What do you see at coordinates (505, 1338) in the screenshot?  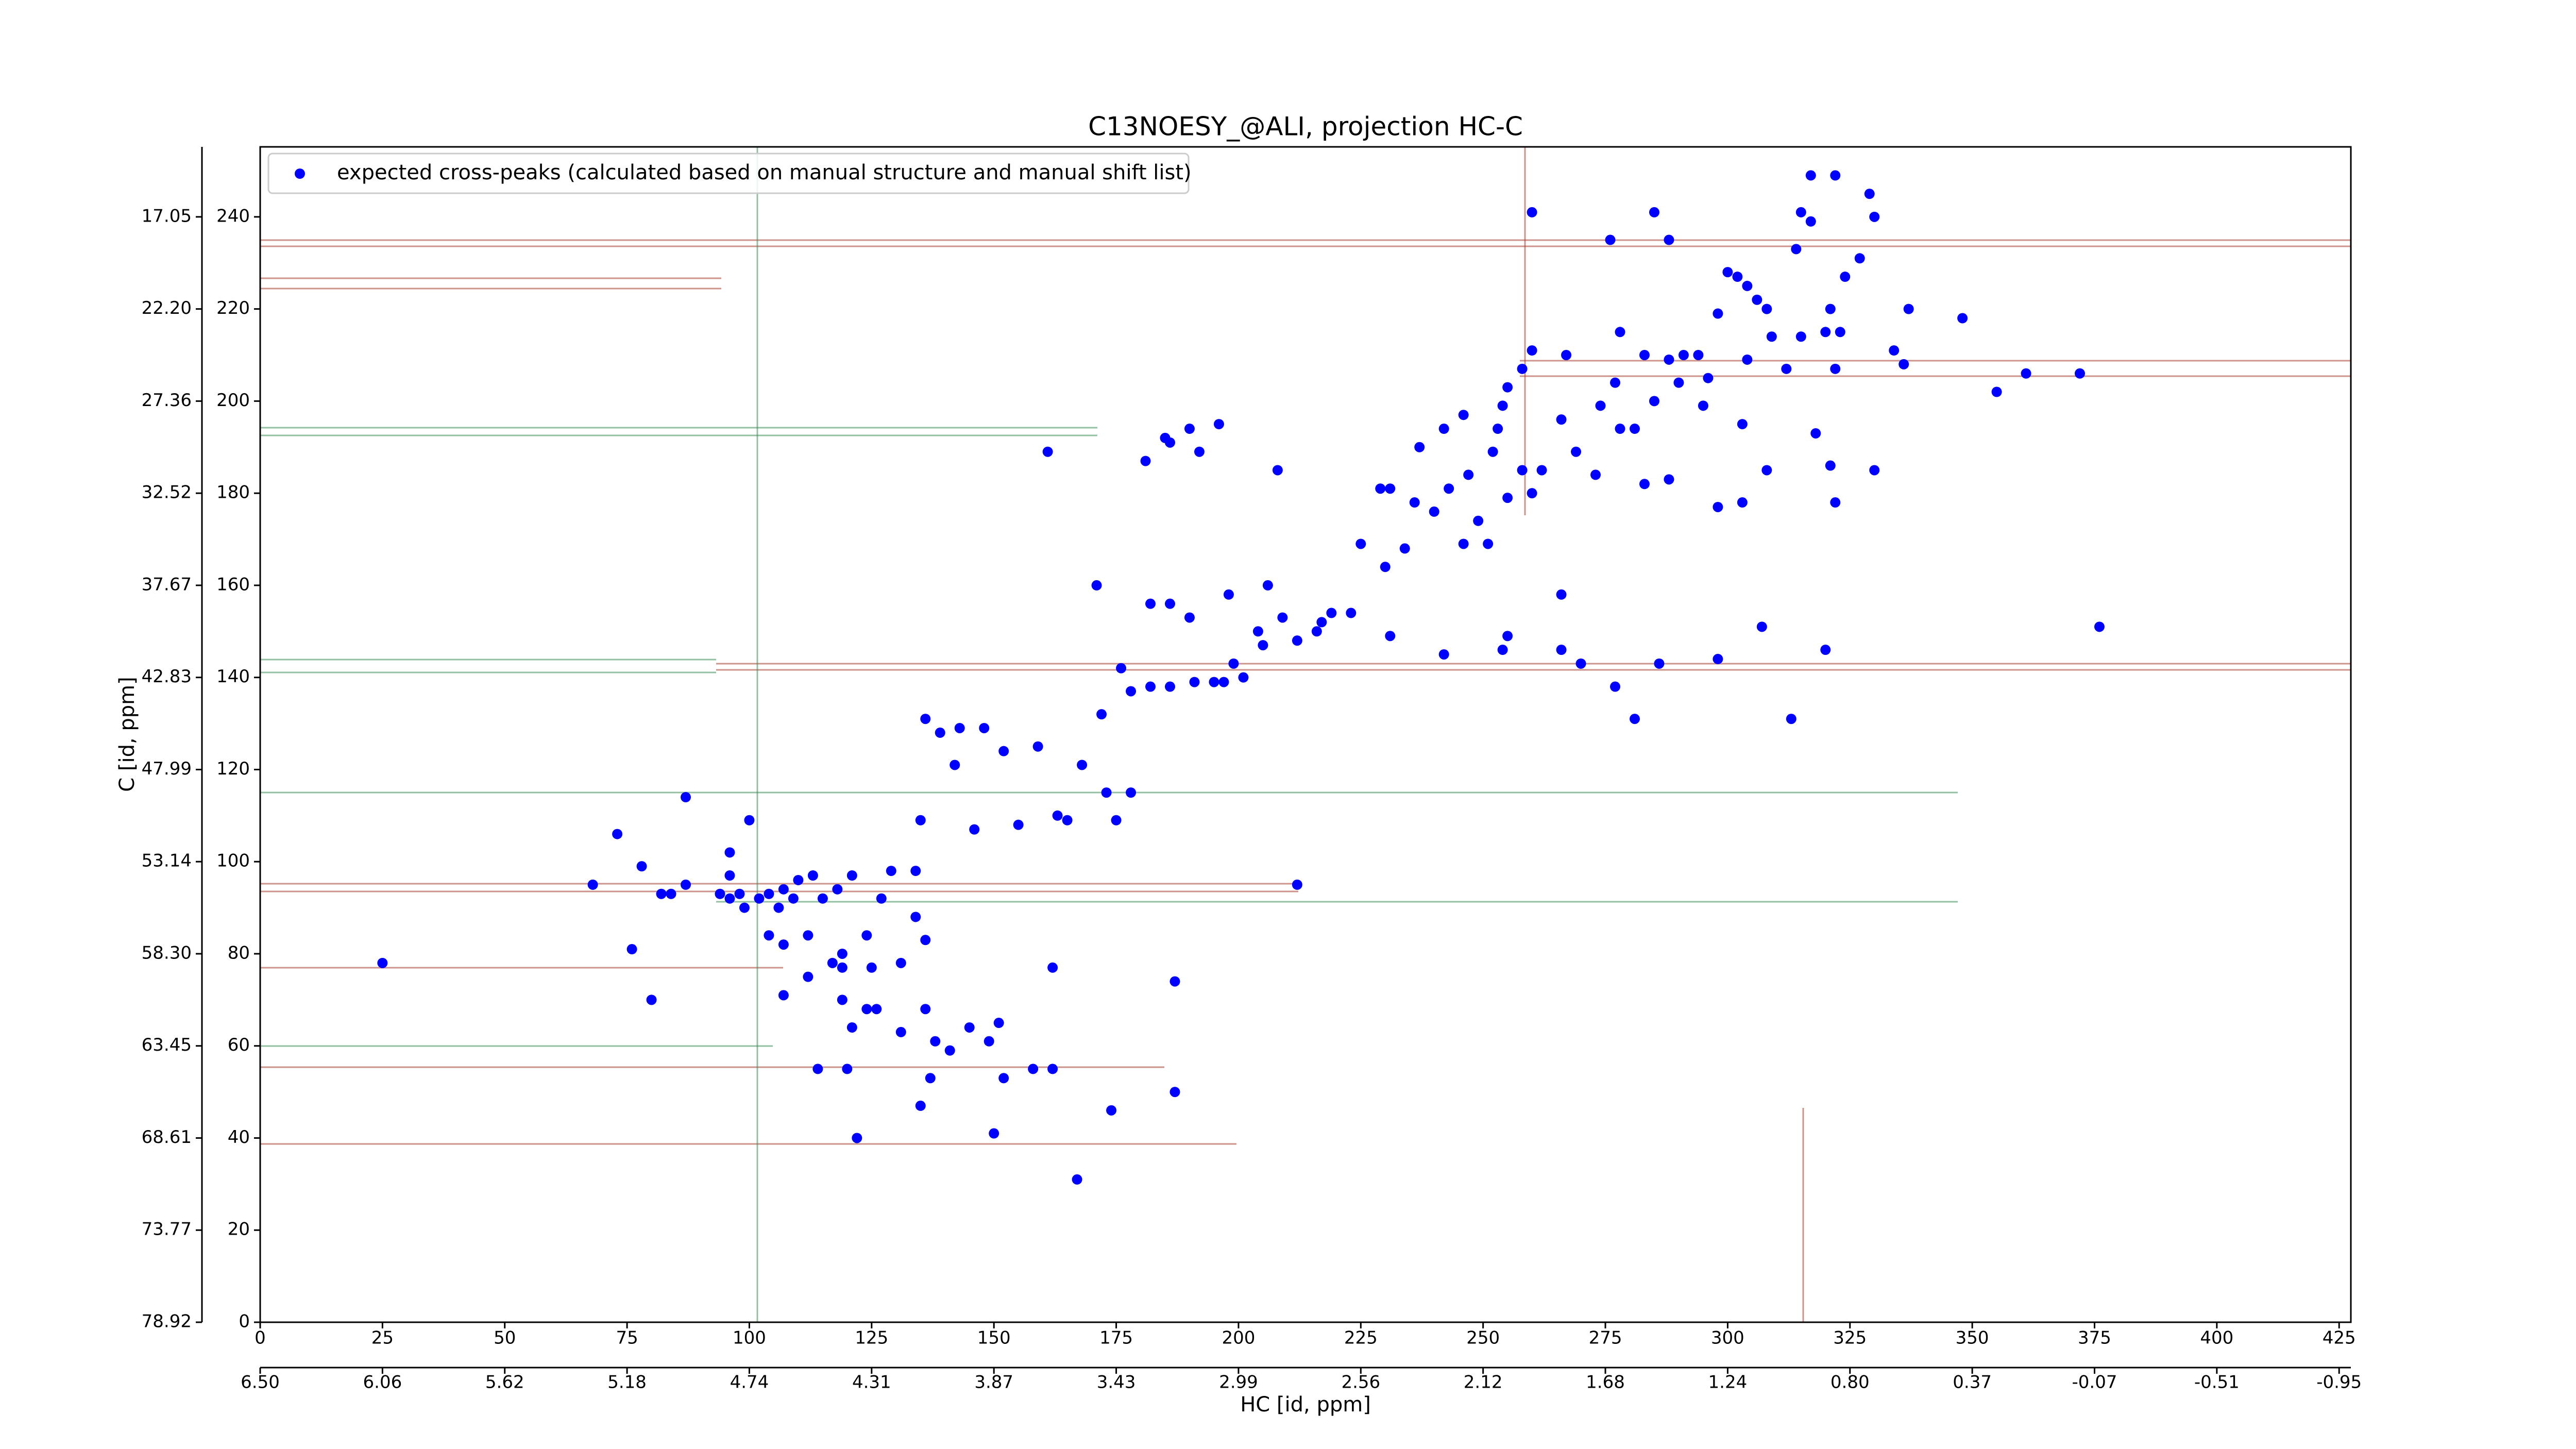 I see `x-tick-label: 50` at bounding box center [505, 1338].